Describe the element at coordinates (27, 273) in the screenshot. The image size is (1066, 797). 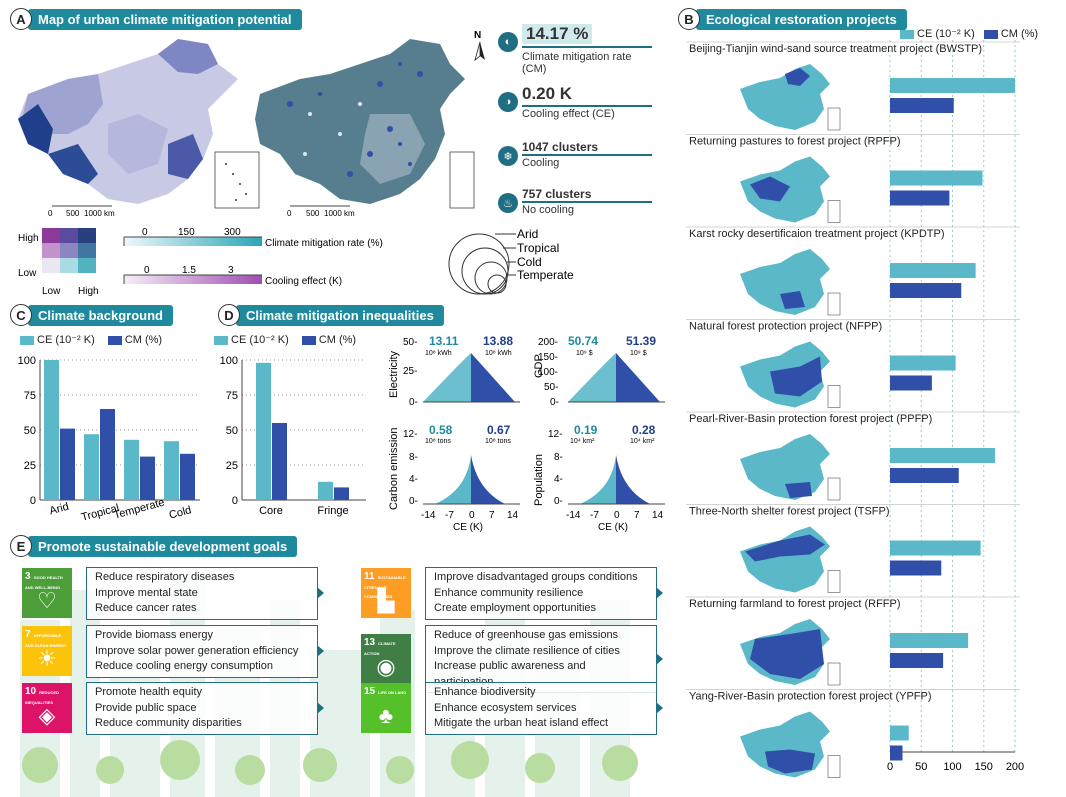
I see `bivar-low: Low` at that location.